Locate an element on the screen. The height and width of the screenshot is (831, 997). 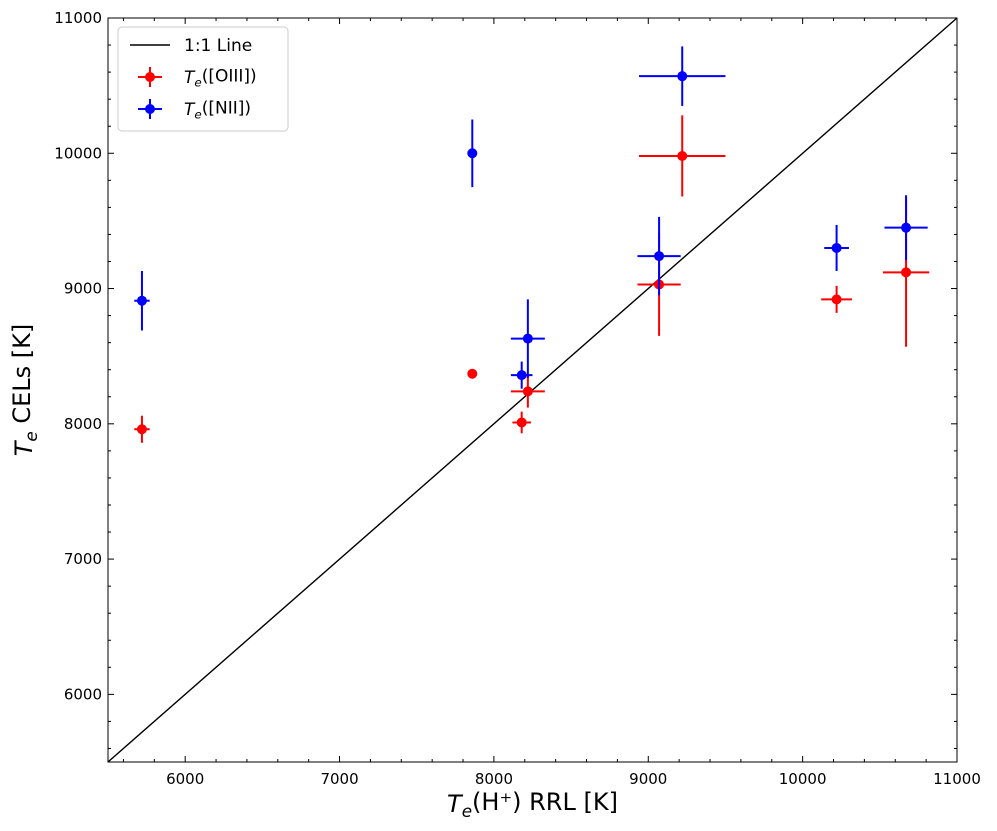
y-tick-label: 6000 is located at coordinates (83, 694).